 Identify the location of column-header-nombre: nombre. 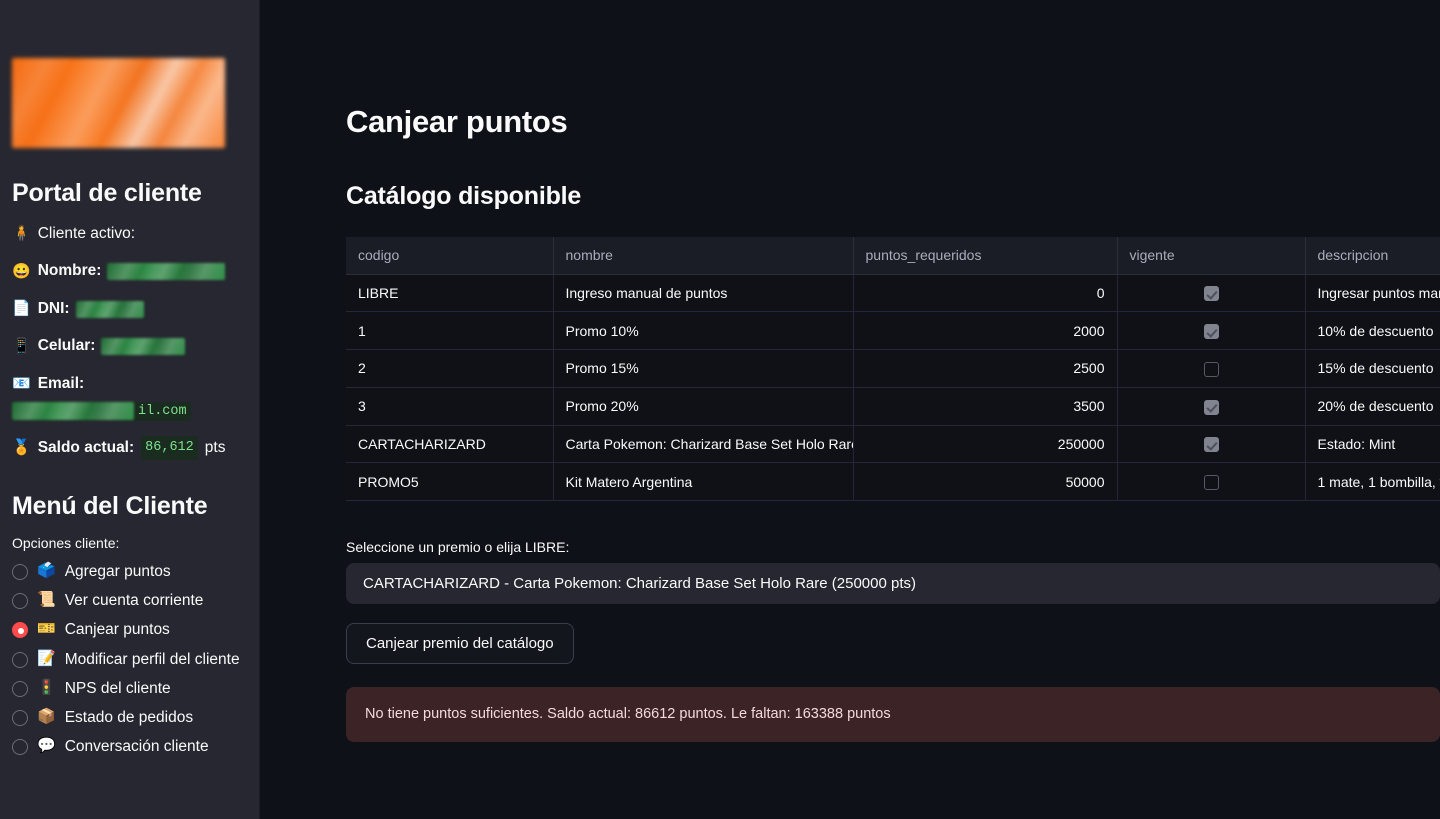
(703, 256).